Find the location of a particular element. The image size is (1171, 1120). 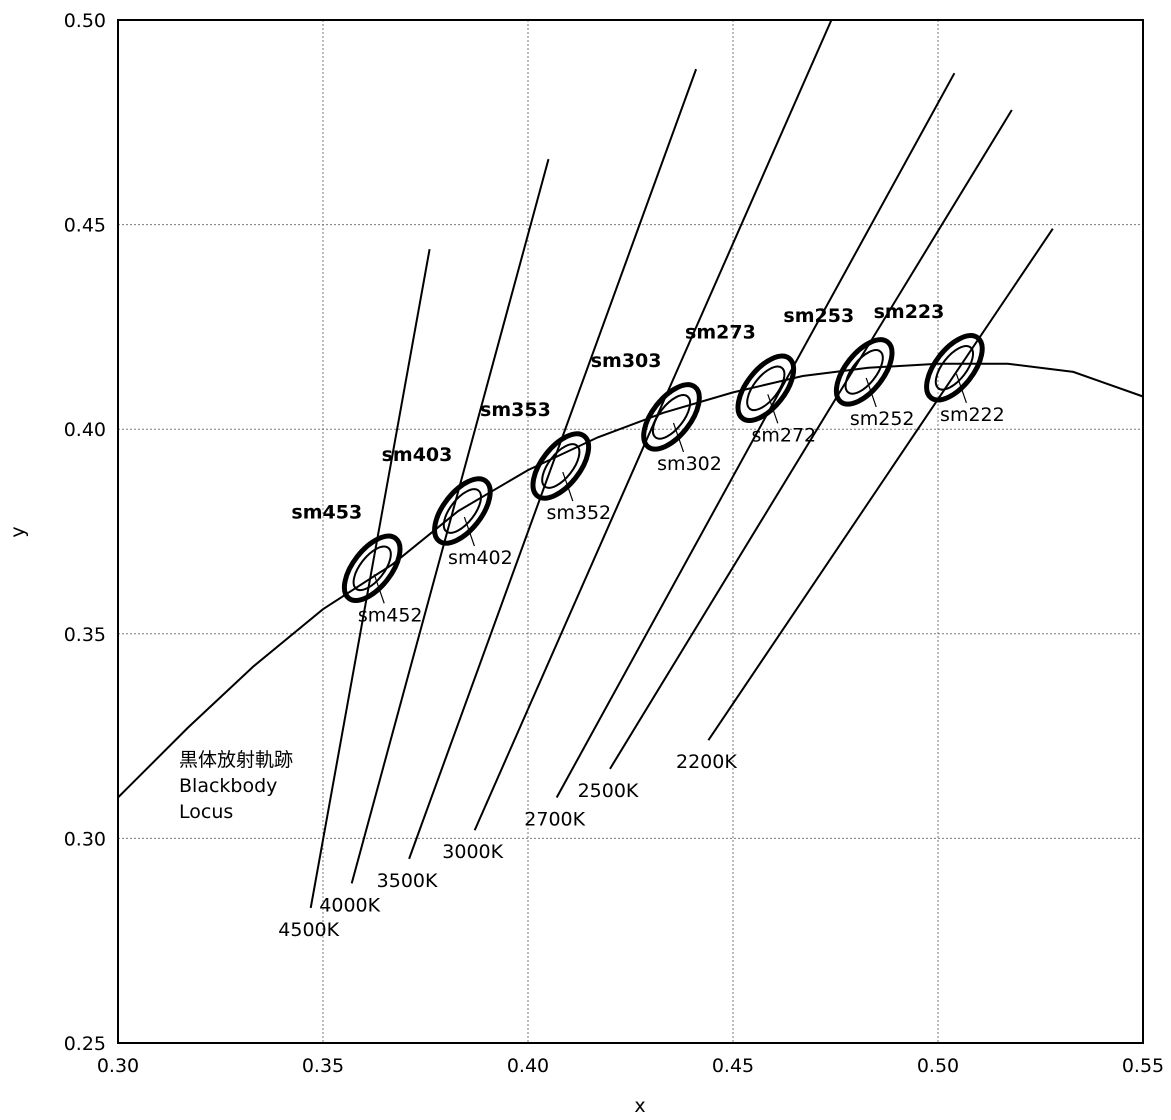

inner-ellipse-label: sm402 is located at coordinates (480, 558).